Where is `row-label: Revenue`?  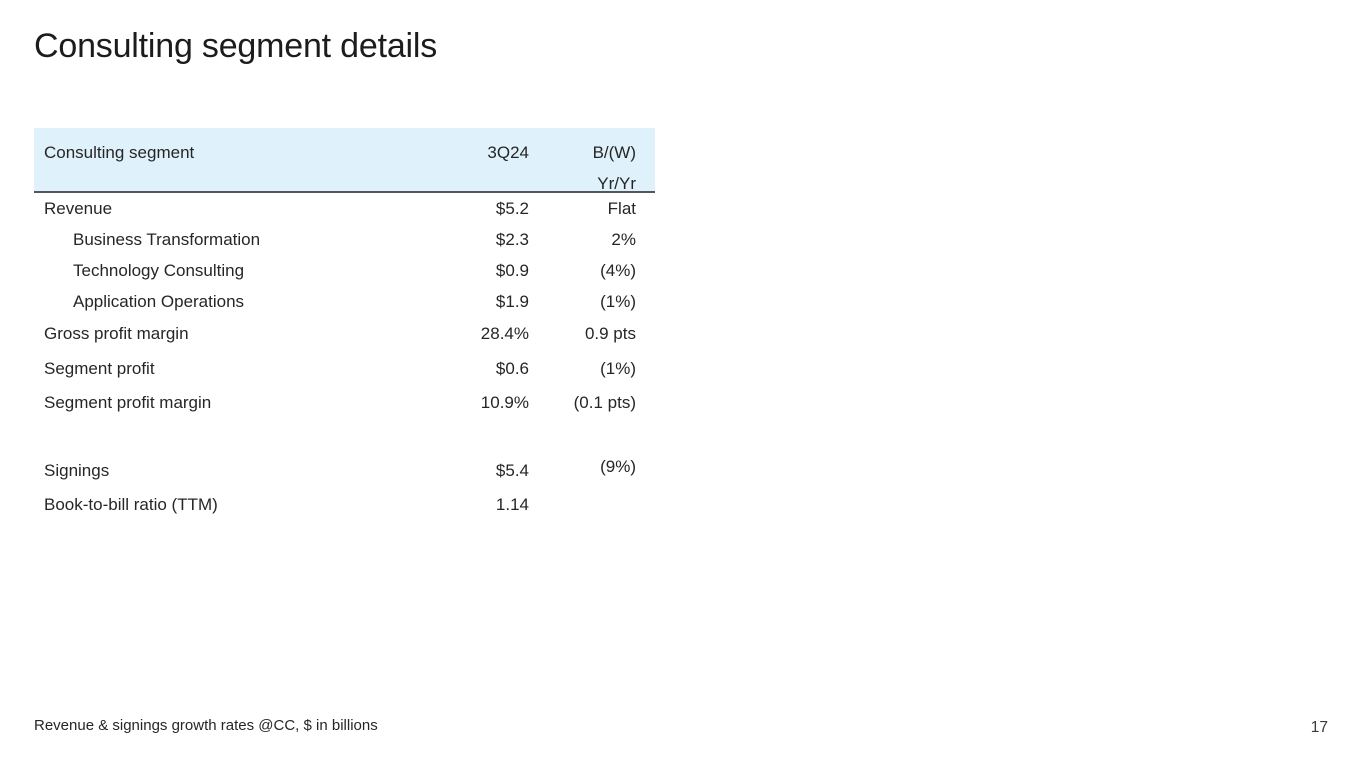
row-label: Revenue is located at coordinates (78, 208).